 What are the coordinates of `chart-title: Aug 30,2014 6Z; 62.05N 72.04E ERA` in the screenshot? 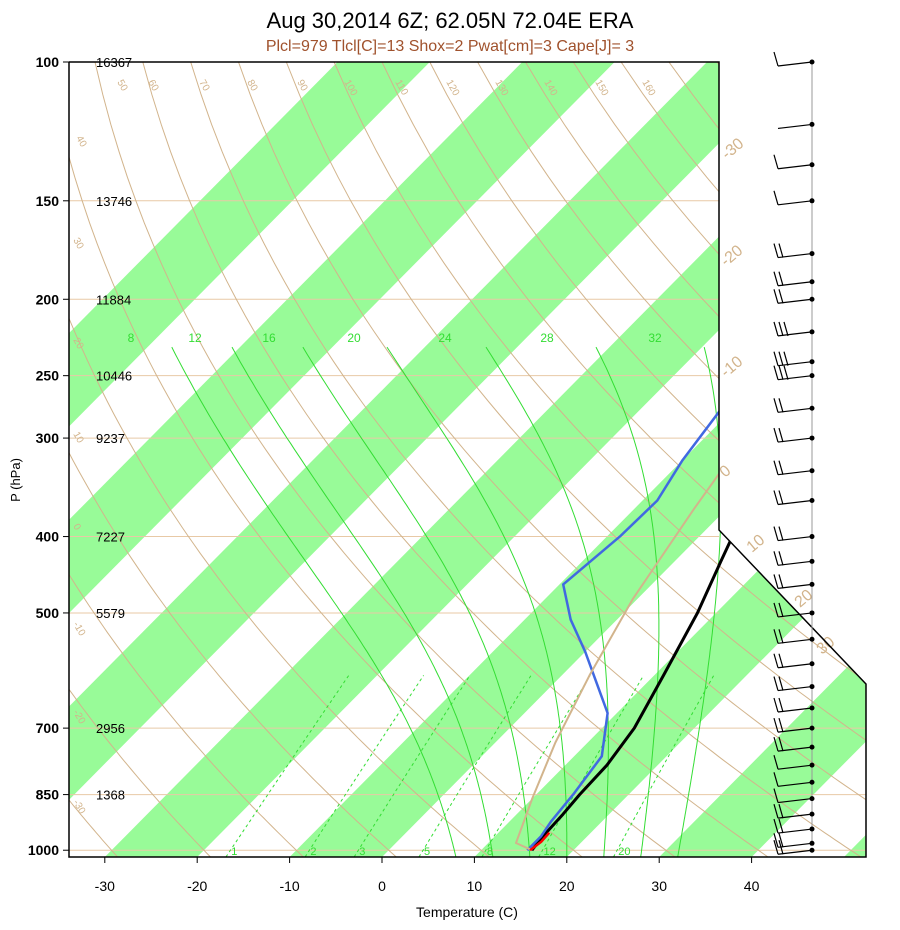 It's located at (450, 20).